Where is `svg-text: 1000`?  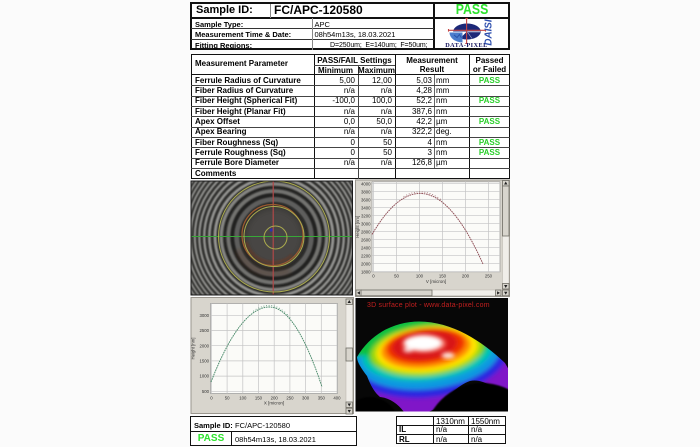 svg-text: 1000 is located at coordinates (204, 376).